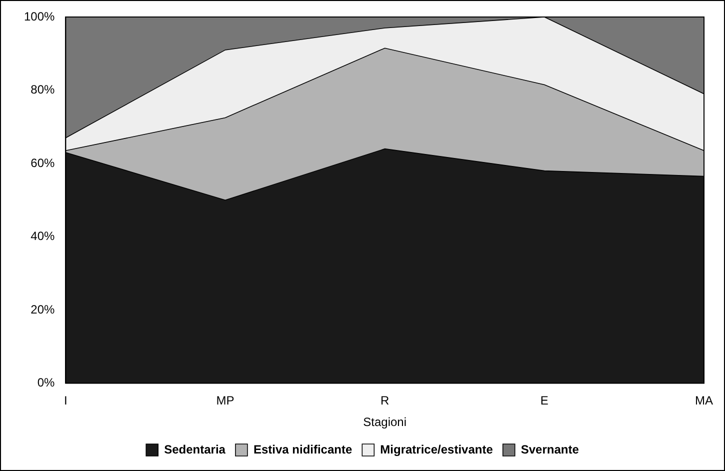 The image size is (725, 471). I want to click on x-axis-title: Stagioni, so click(385, 422).